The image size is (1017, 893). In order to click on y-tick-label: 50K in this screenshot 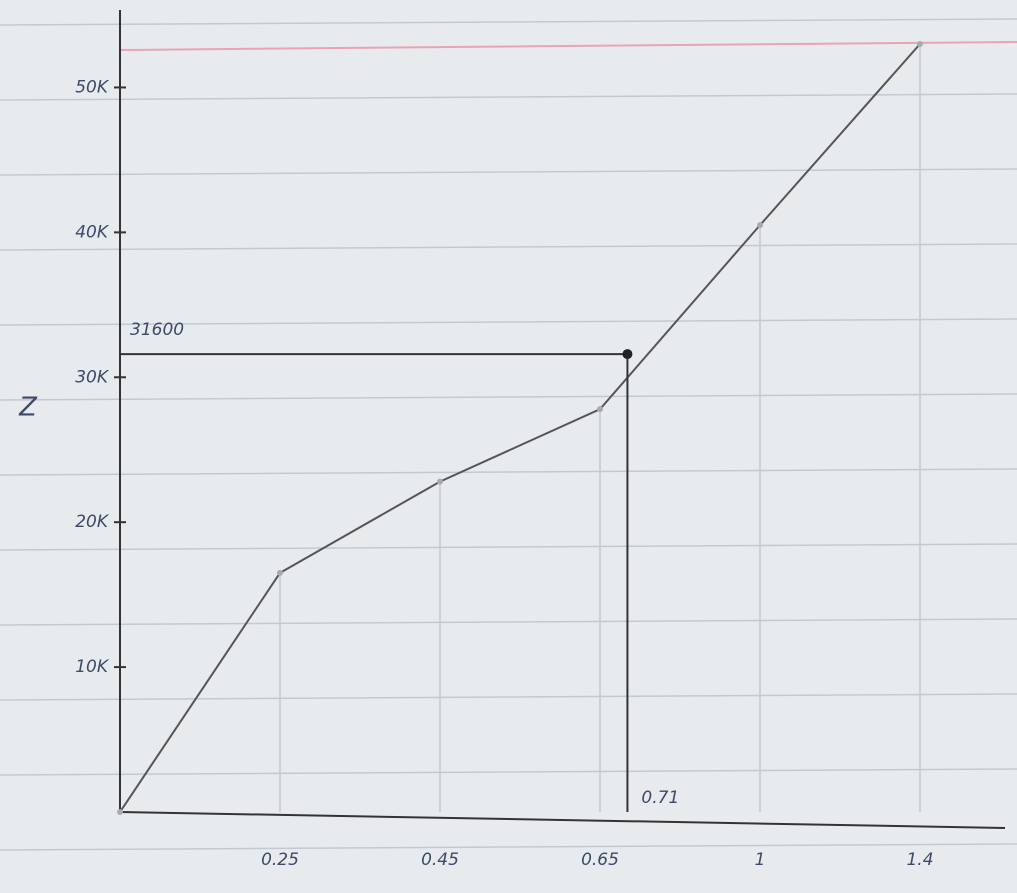, I will do `click(92, 87)`.